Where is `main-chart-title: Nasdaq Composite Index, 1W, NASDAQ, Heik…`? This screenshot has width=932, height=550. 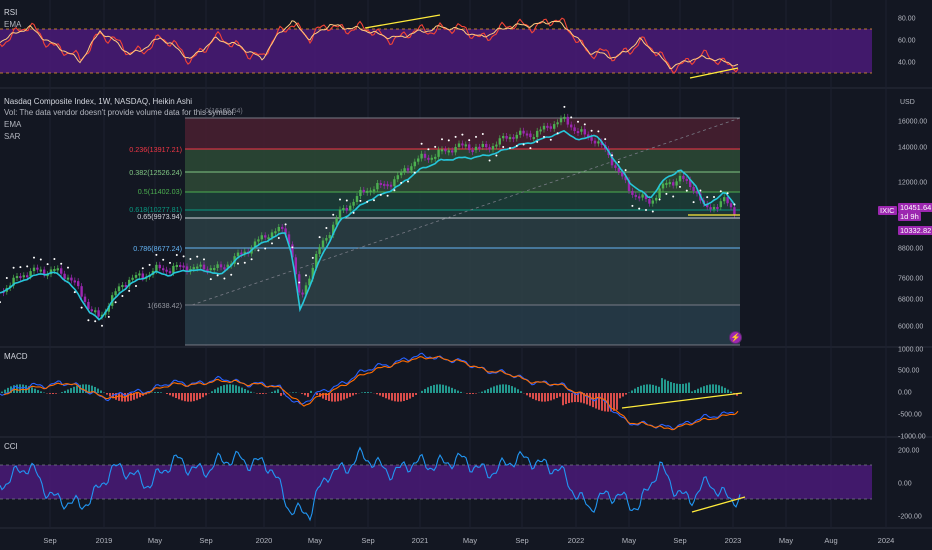
main-chart-title: Nasdaq Composite Index, 1W, NASDAQ, Heik… is located at coordinates (98, 101).